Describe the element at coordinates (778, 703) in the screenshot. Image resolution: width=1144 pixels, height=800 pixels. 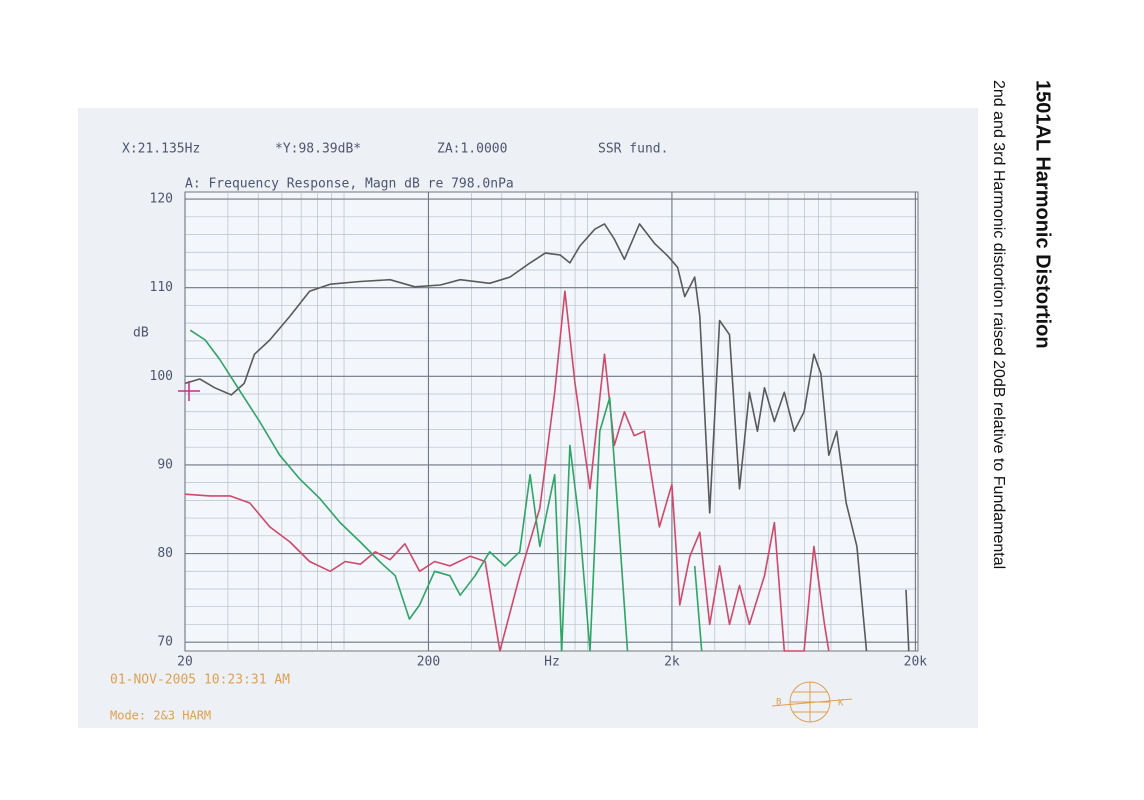
I see `logo-letter: B` at that location.